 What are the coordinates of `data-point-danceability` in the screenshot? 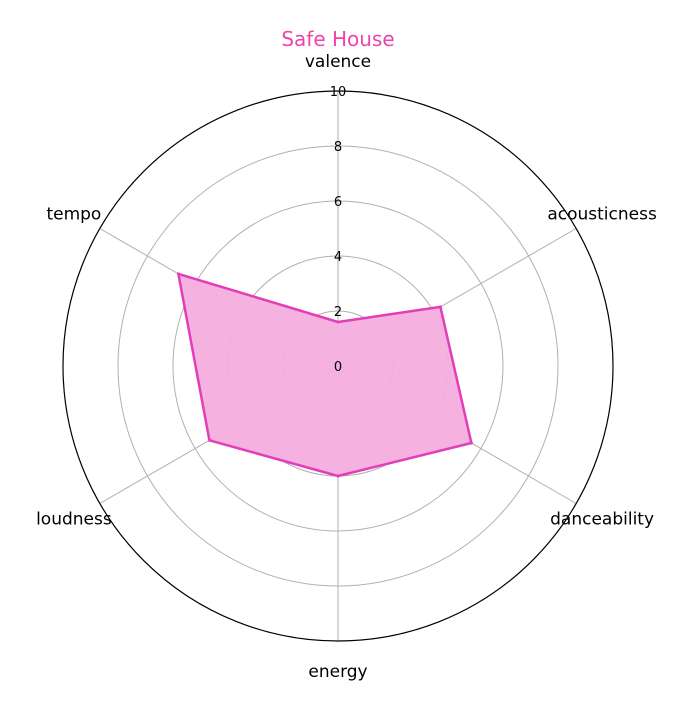 It's located at (471, 443).